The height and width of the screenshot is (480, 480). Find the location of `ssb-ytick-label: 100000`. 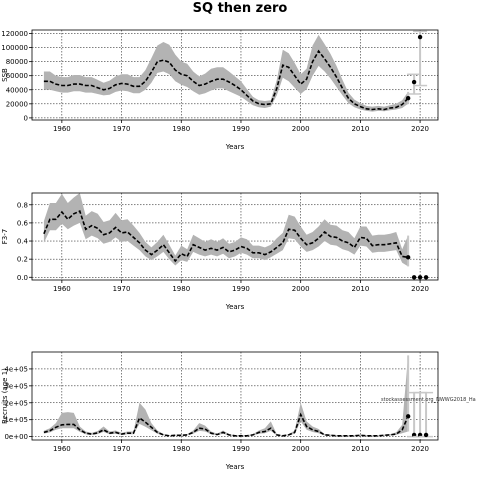

ssb-ytick-label: 100000 is located at coordinates (14, 48).